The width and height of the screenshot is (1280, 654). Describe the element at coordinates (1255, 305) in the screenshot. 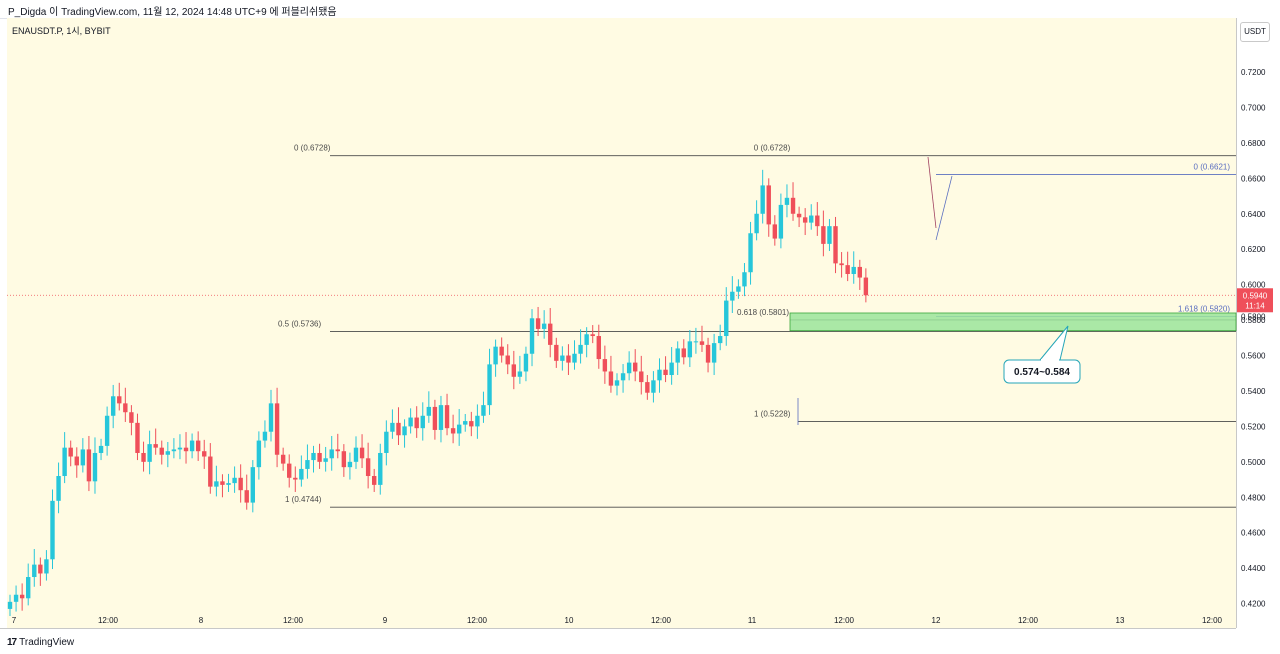

I see `last-price-countdown: 11:14` at that location.